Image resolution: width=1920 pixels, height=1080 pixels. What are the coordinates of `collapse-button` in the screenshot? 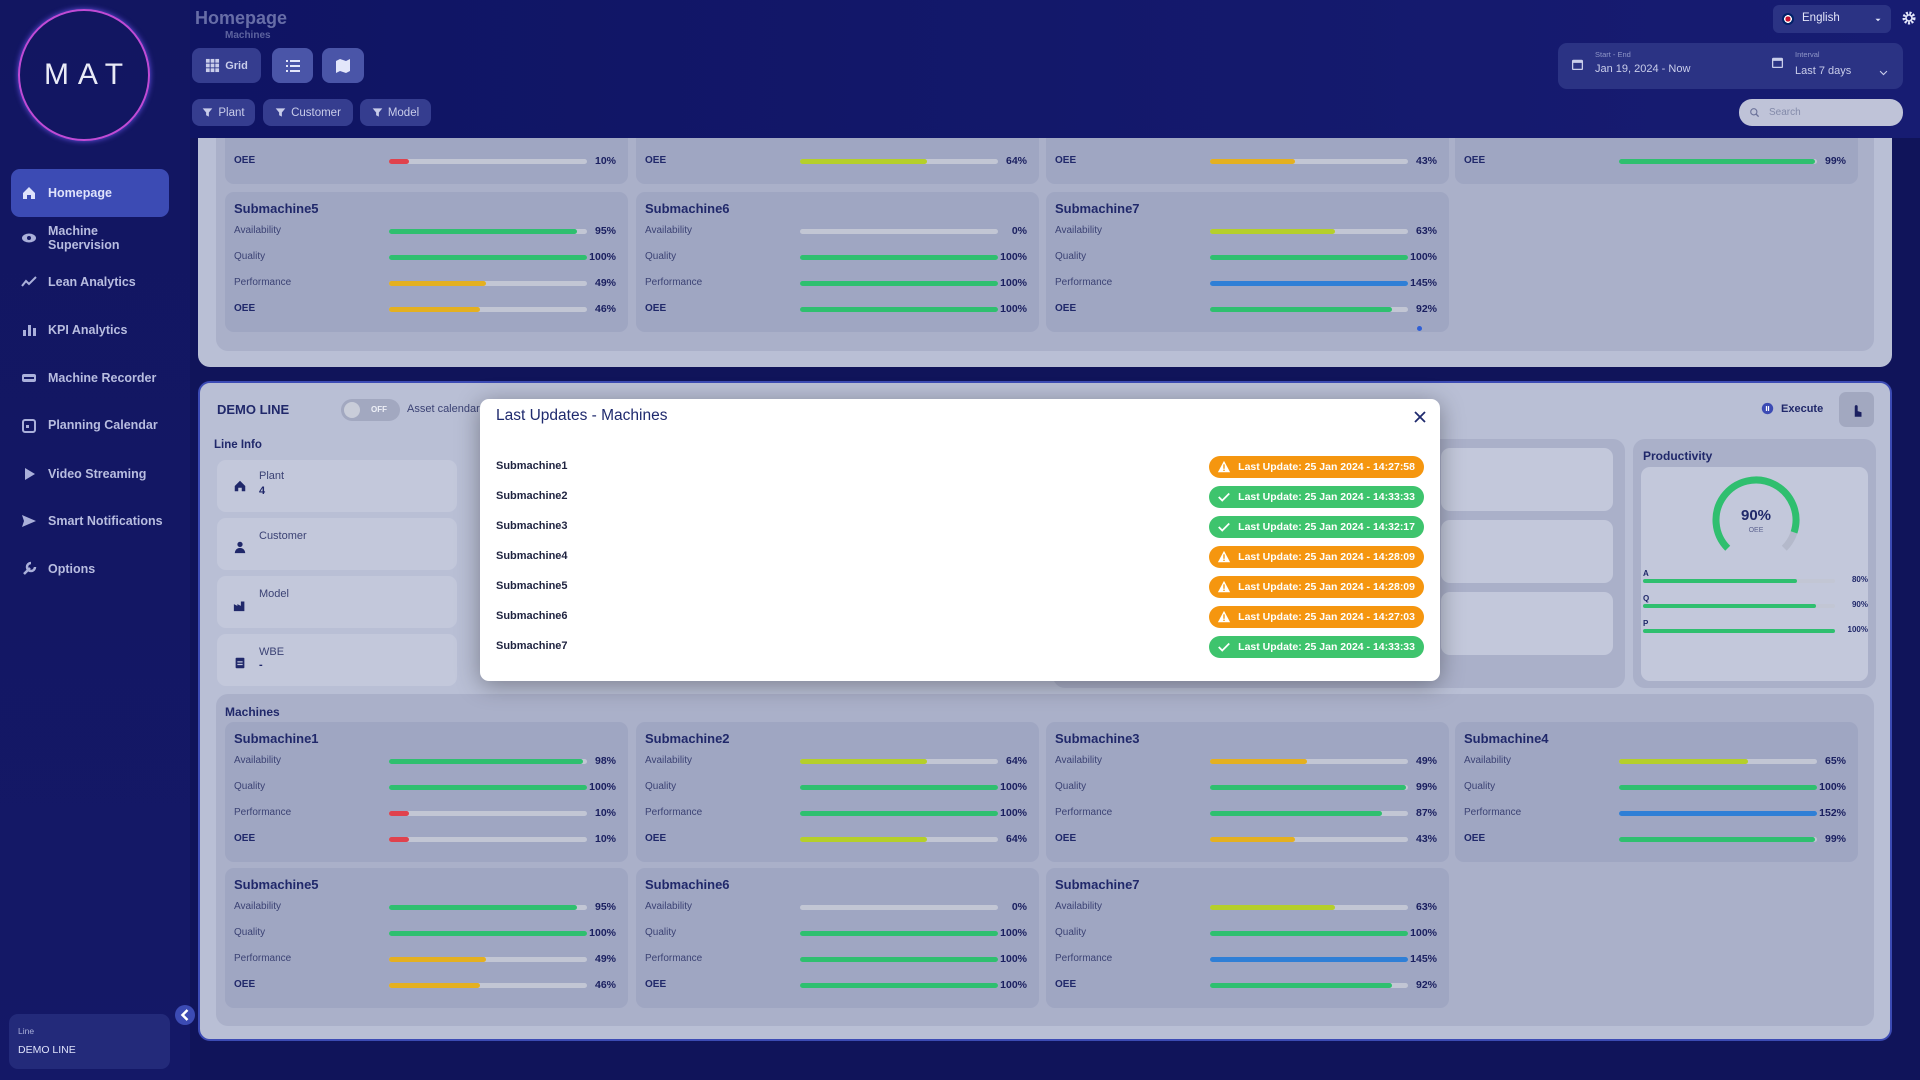 It's located at (185, 1015).